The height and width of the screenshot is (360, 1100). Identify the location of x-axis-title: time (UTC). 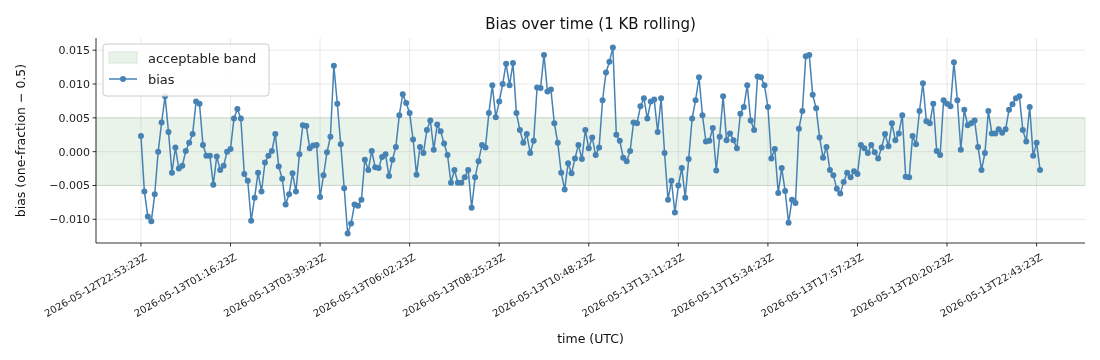
(590, 338).